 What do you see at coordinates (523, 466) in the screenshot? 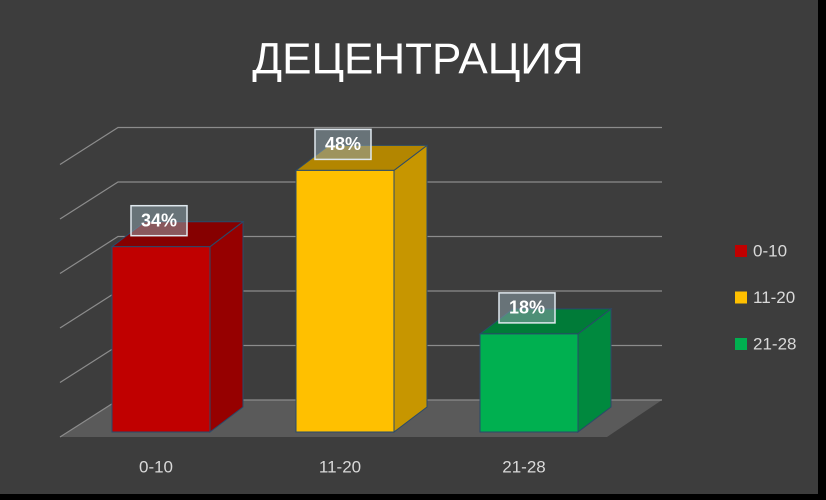
I see `x-tick-label: 21-28` at bounding box center [523, 466].